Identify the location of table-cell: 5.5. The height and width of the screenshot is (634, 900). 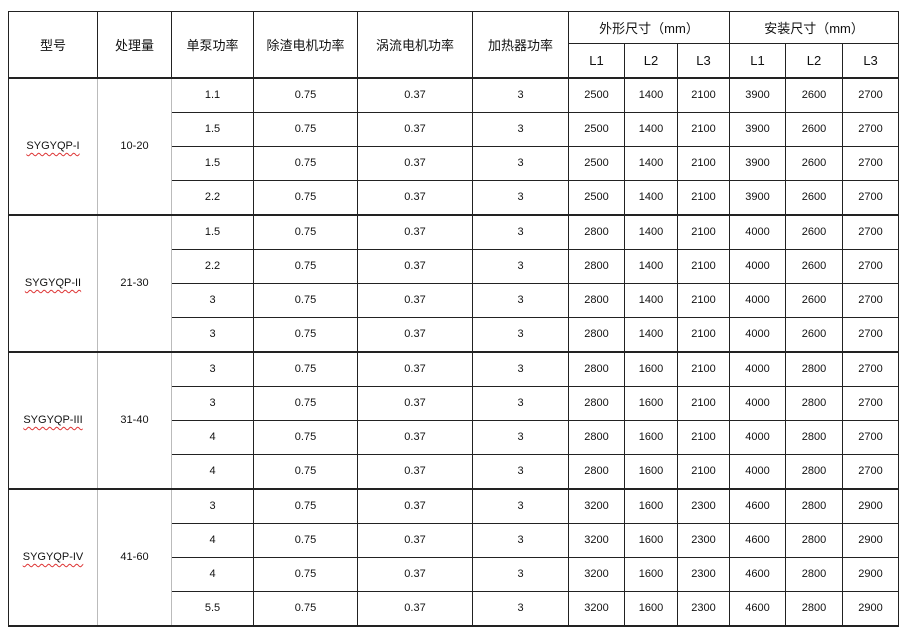
(212, 608).